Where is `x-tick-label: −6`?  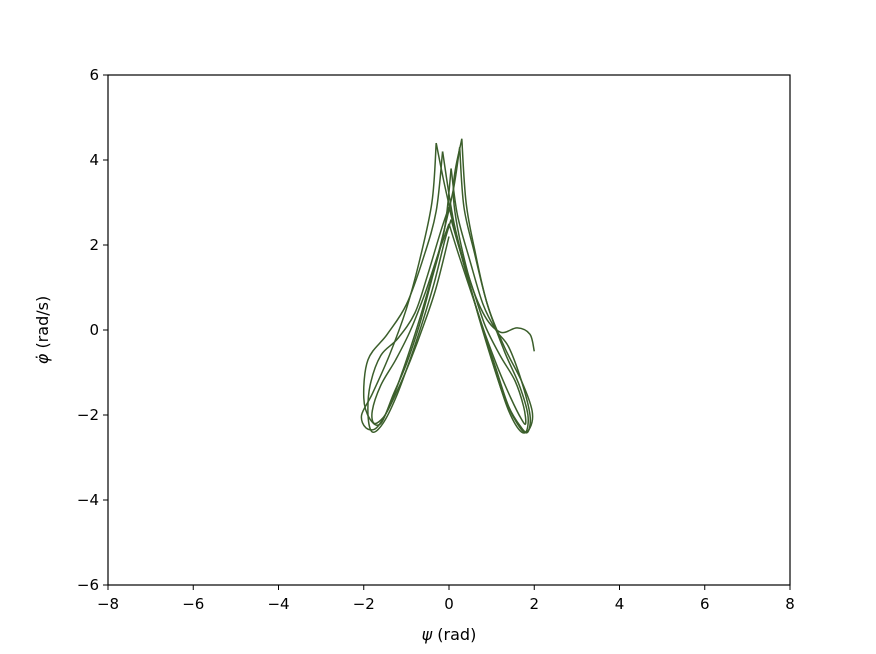
x-tick-label: −6 is located at coordinates (193, 604).